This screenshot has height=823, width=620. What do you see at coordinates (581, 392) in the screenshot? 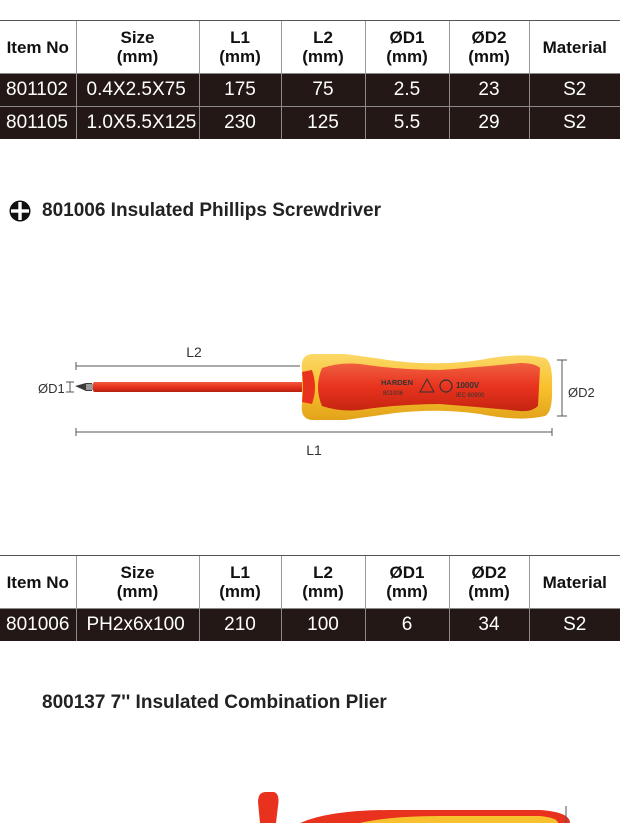
I see `d2-label: ØD2` at bounding box center [581, 392].